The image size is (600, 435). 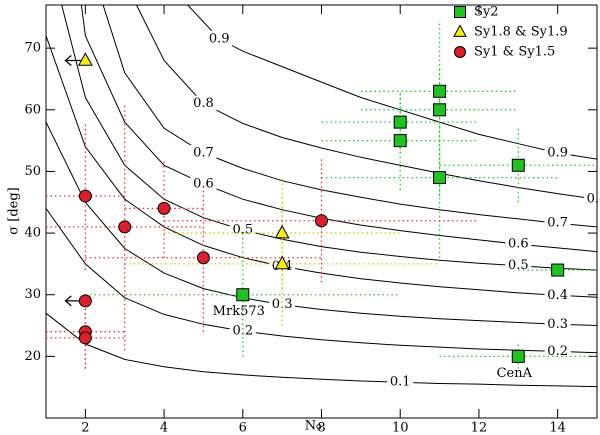 I want to click on annotation: CenA, so click(x=515, y=373).